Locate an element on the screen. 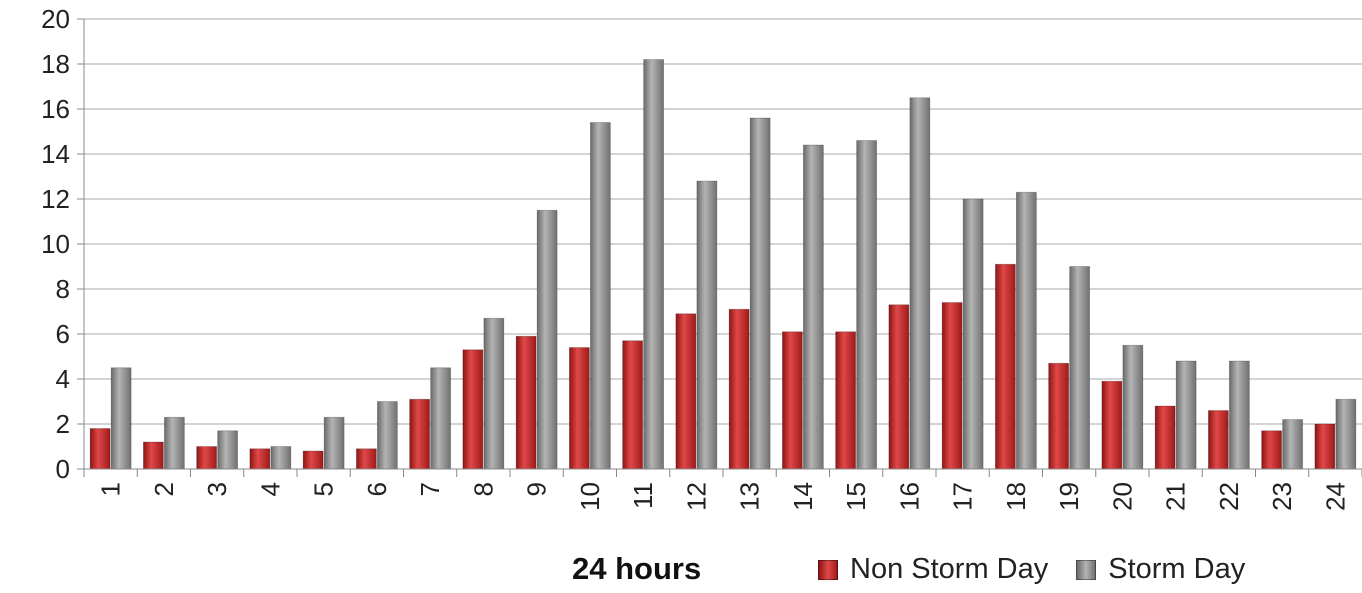  x-tick-label: 19 is located at coordinates (1069, 496).